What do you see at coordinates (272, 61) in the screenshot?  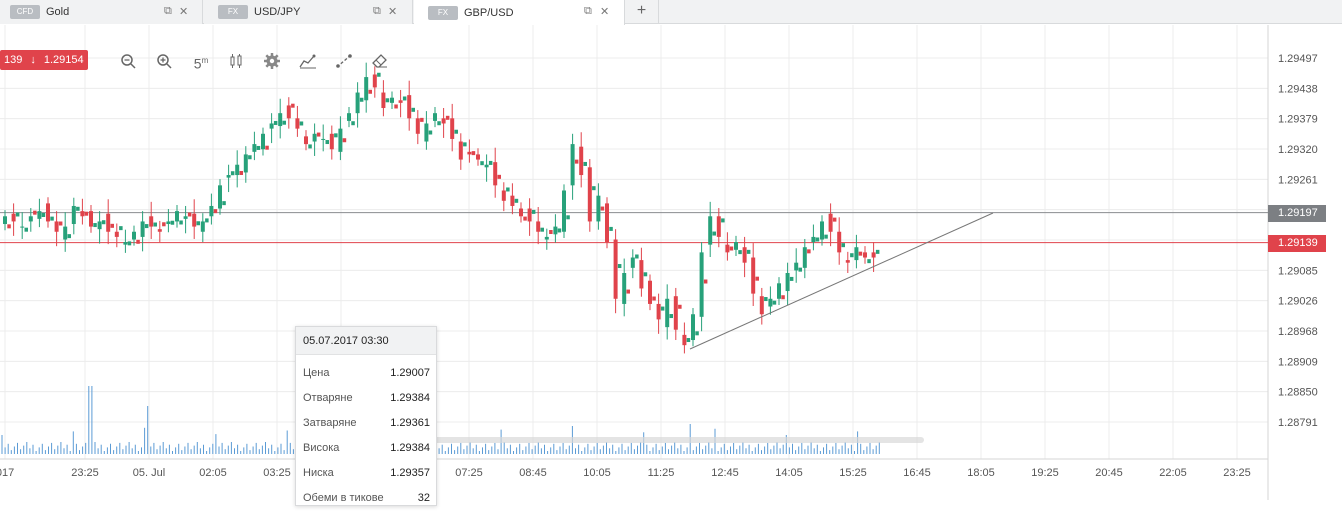 I see `gear-icon` at bounding box center [272, 61].